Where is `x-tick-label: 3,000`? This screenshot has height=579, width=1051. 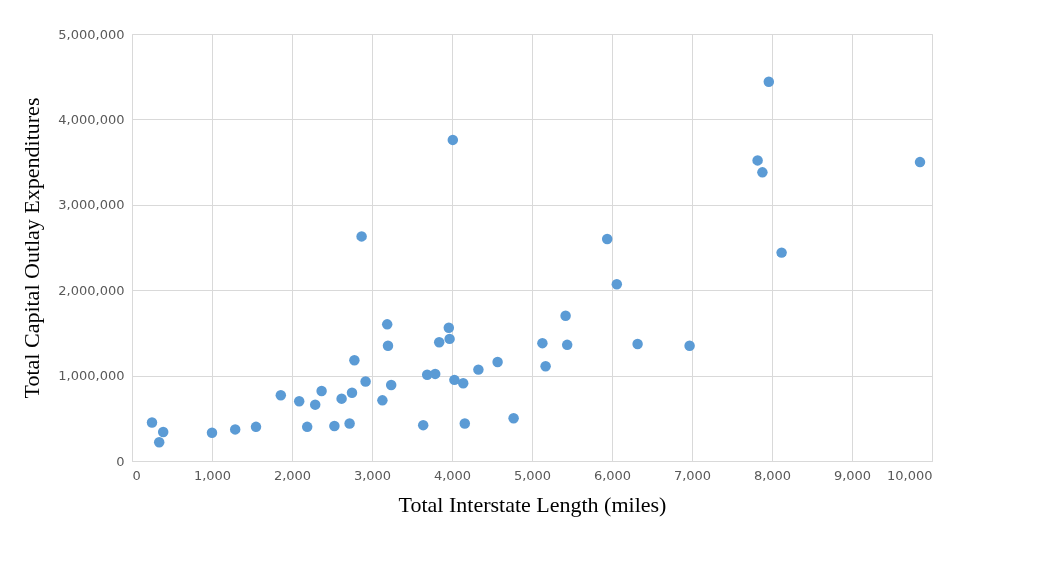 x-tick-label: 3,000 is located at coordinates (372, 475).